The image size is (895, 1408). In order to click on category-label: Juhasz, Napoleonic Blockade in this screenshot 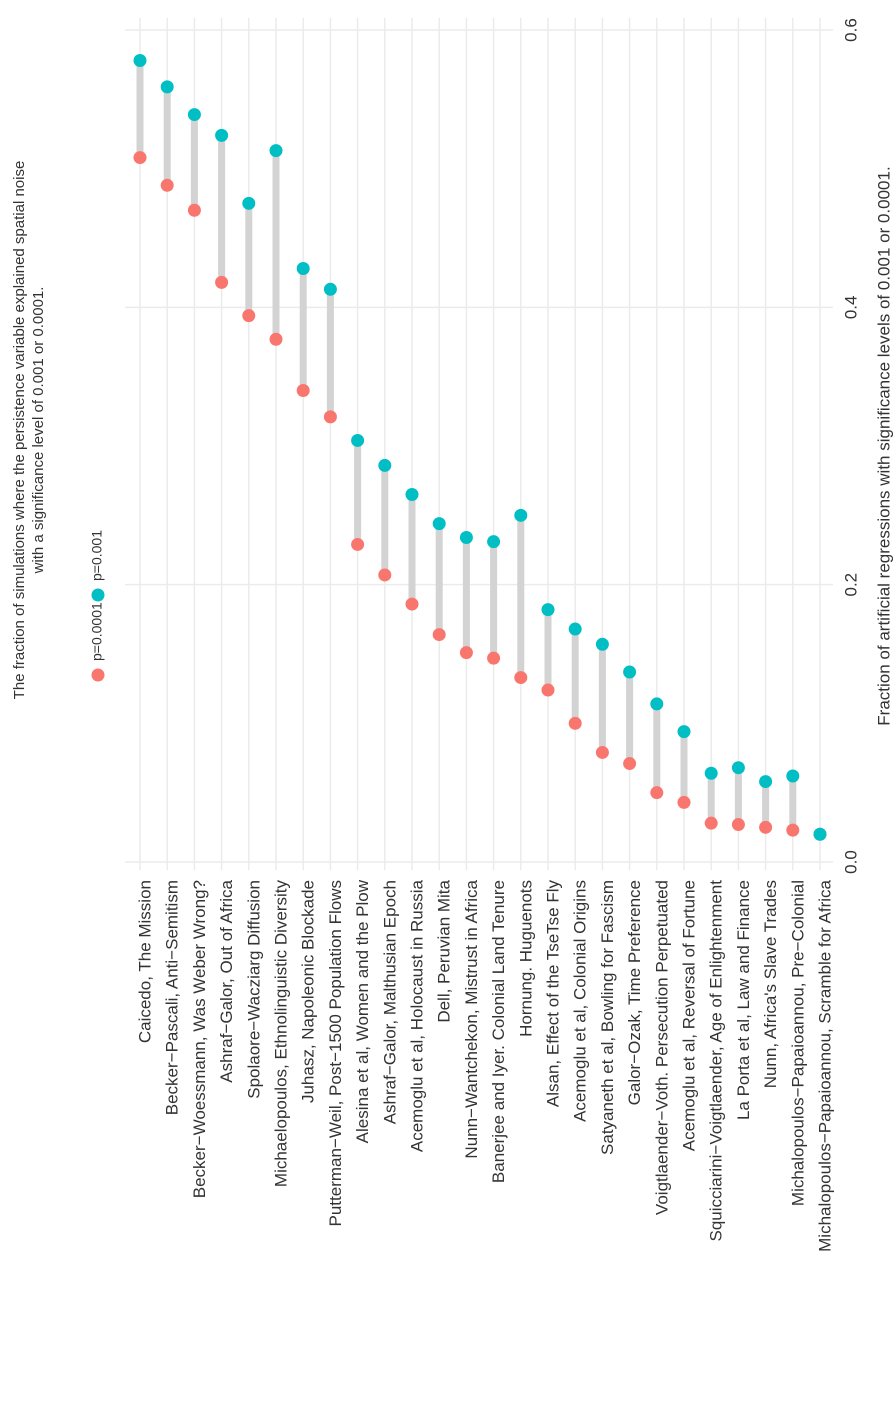, I will do `click(308, 991)`.